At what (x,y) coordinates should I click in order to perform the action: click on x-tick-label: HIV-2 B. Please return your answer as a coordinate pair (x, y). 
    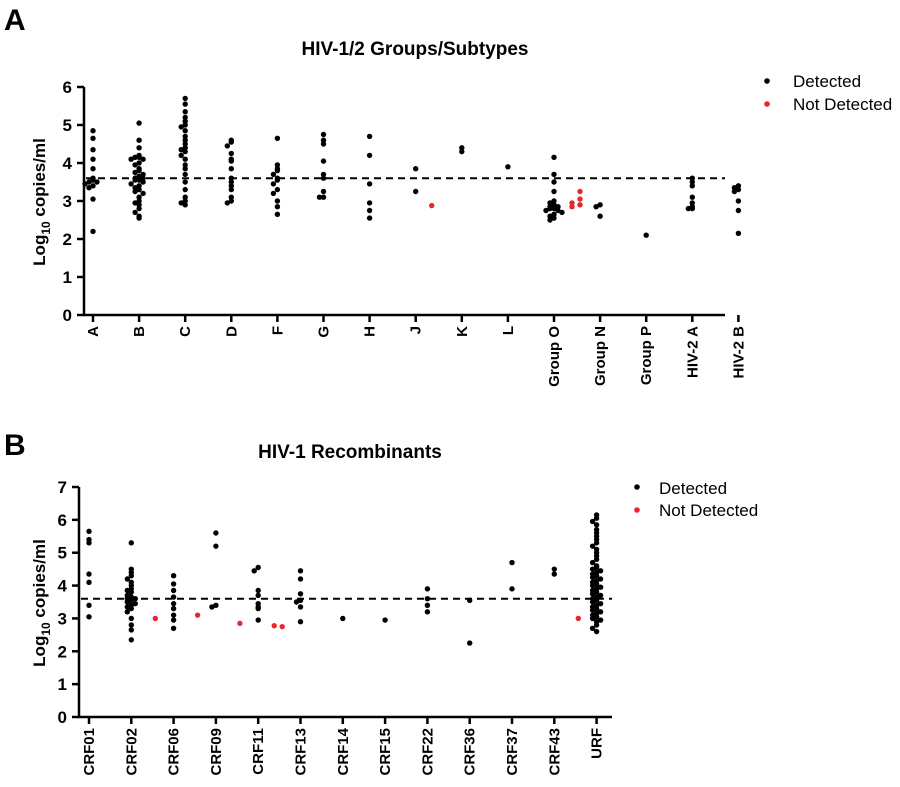
    Looking at the image, I should click on (738, 352).